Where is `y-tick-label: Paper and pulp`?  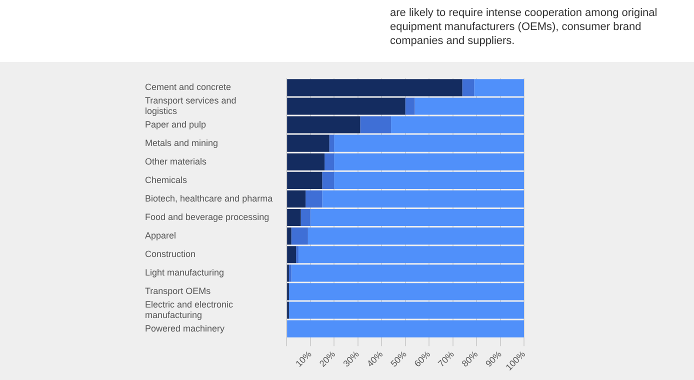
y-tick-label: Paper and pulp is located at coordinates (175, 124).